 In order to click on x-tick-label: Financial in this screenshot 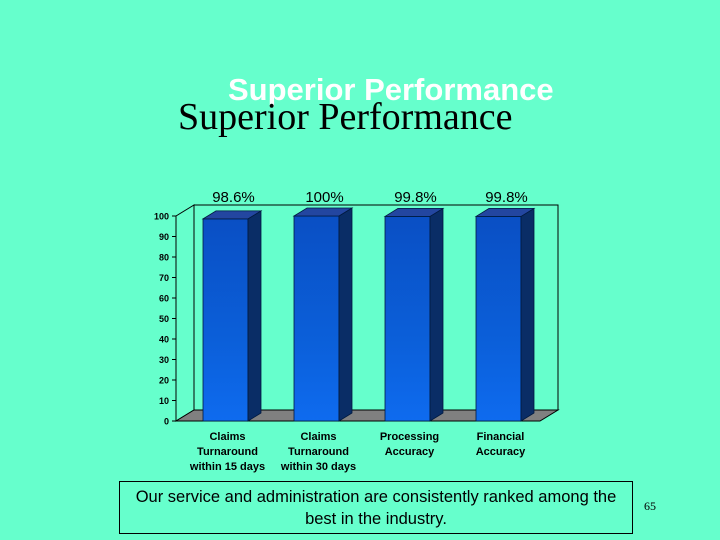, I will do `click(501, 437)`.